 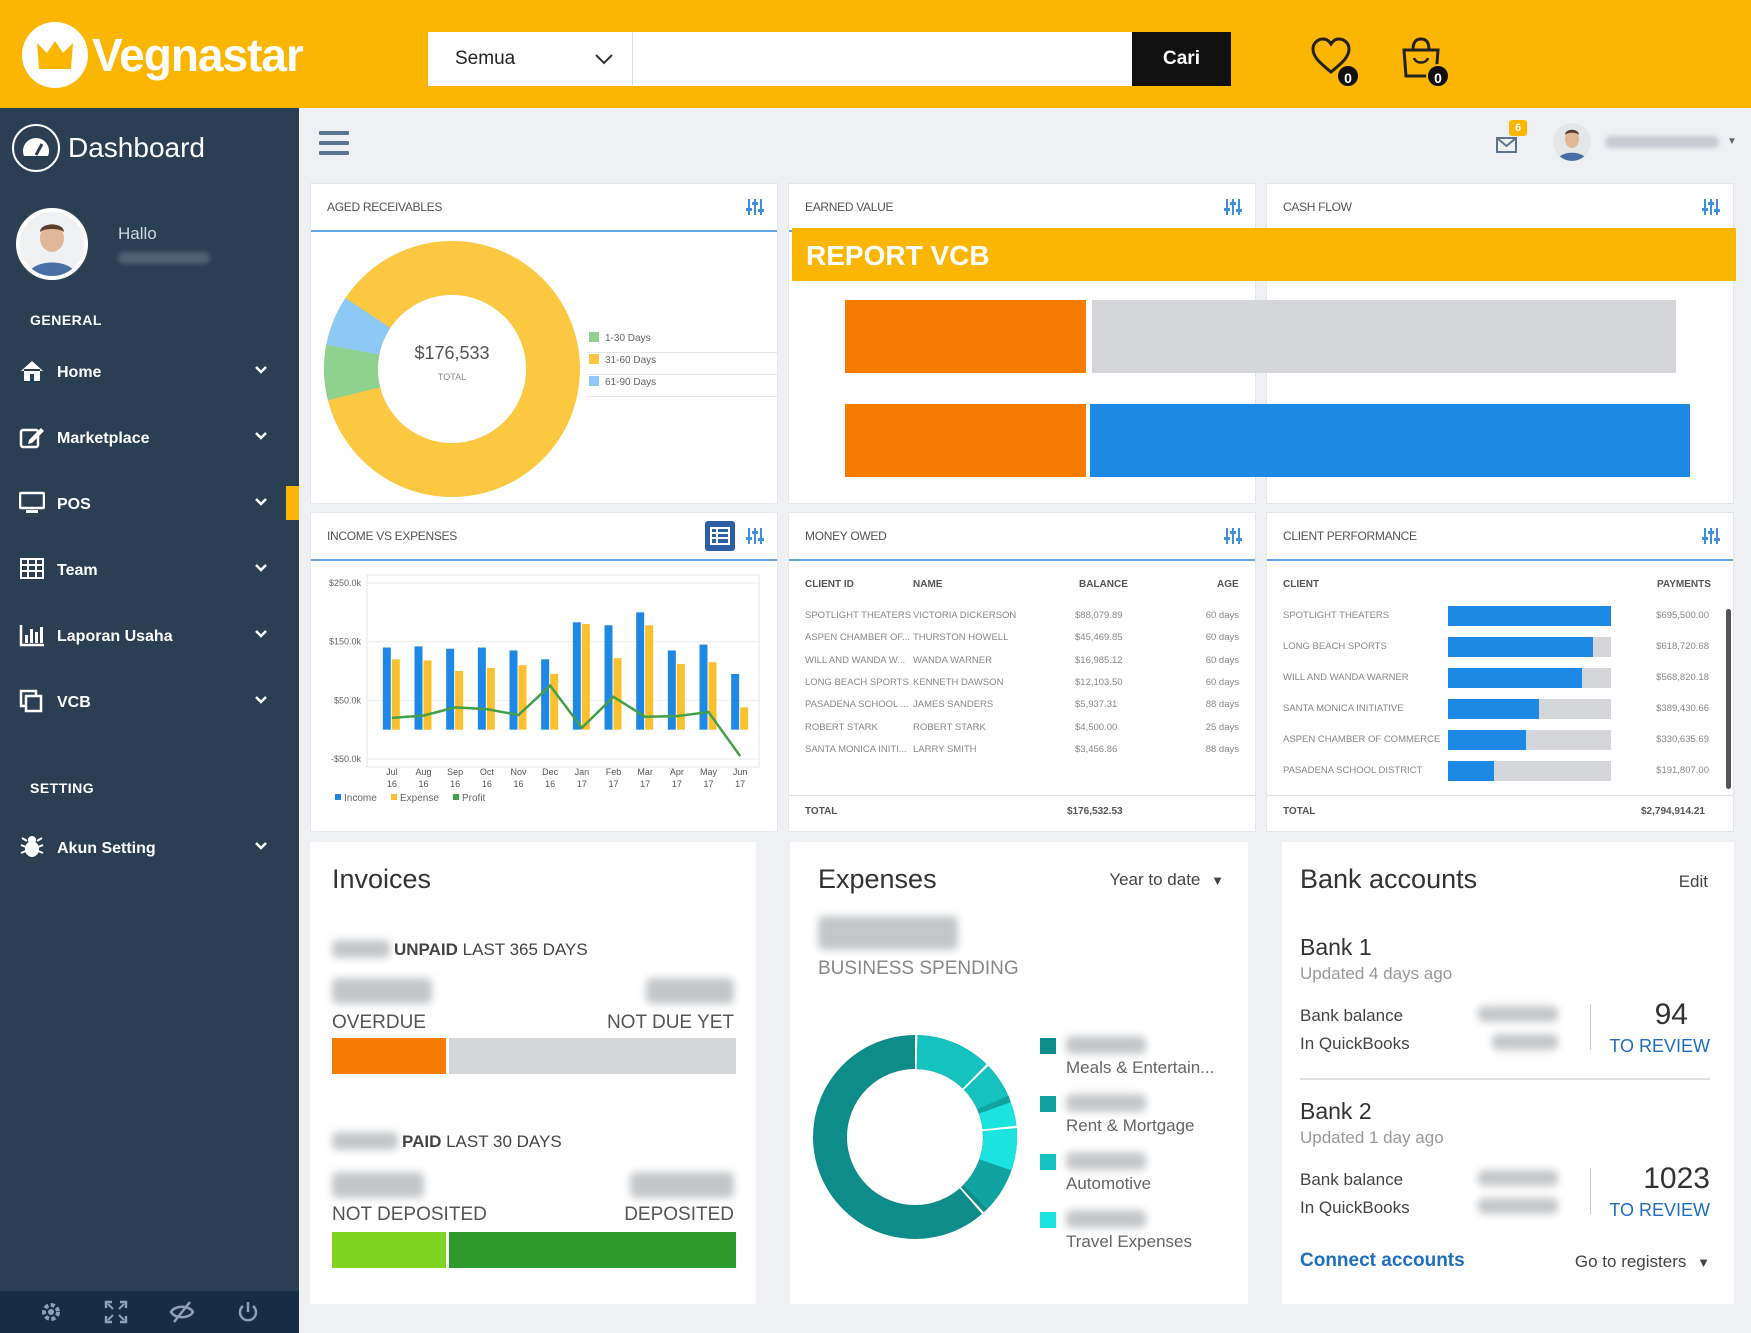 What do you see at coordinates (1048, 1220) in the screenshot?
I see `legend-swatch` at bounding box center [1048, 1220].